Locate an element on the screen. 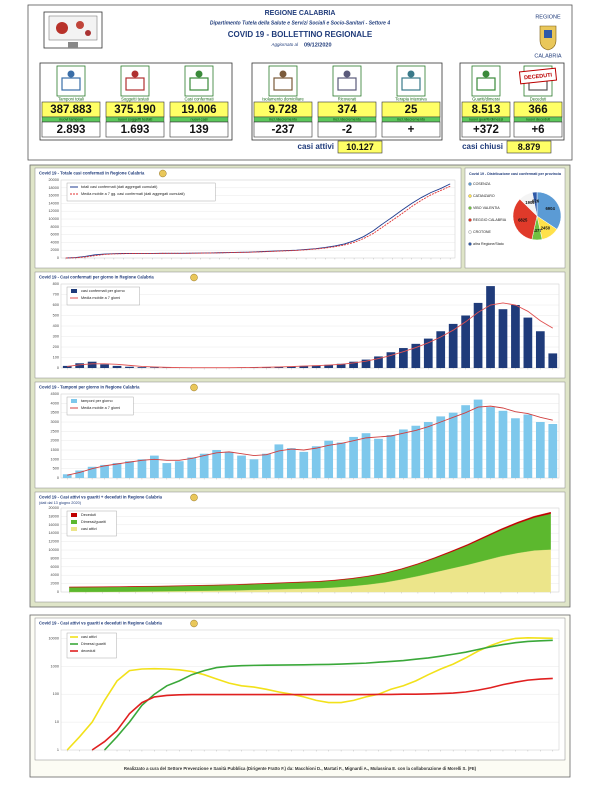 The image size is (600, 788). legend-label: CROTONE is located at coordinates (482, 232).